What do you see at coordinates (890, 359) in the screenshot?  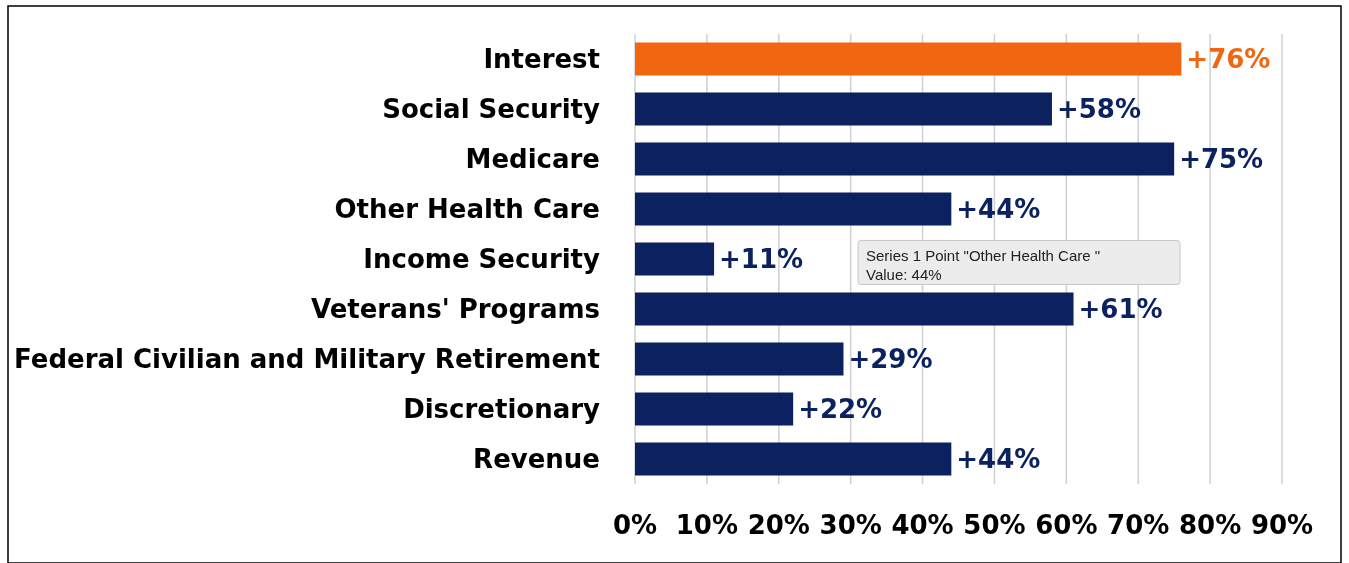 I see `data-label: +29%` at bounding box center [890, 359].